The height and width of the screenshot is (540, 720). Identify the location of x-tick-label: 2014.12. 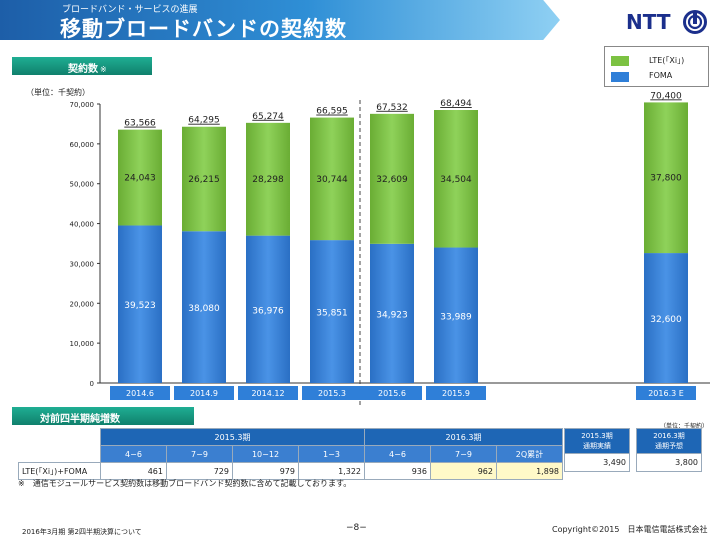
(267, 393).